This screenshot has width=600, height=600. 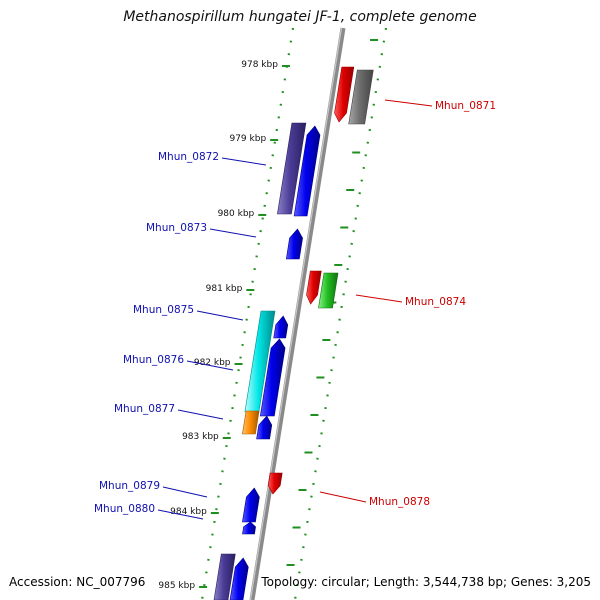 What do you see at coordinates (399, 502) in the screenshot?
I see `gene-label-mhun-0878: Mhun_0878` at bounding box center [399, 502].